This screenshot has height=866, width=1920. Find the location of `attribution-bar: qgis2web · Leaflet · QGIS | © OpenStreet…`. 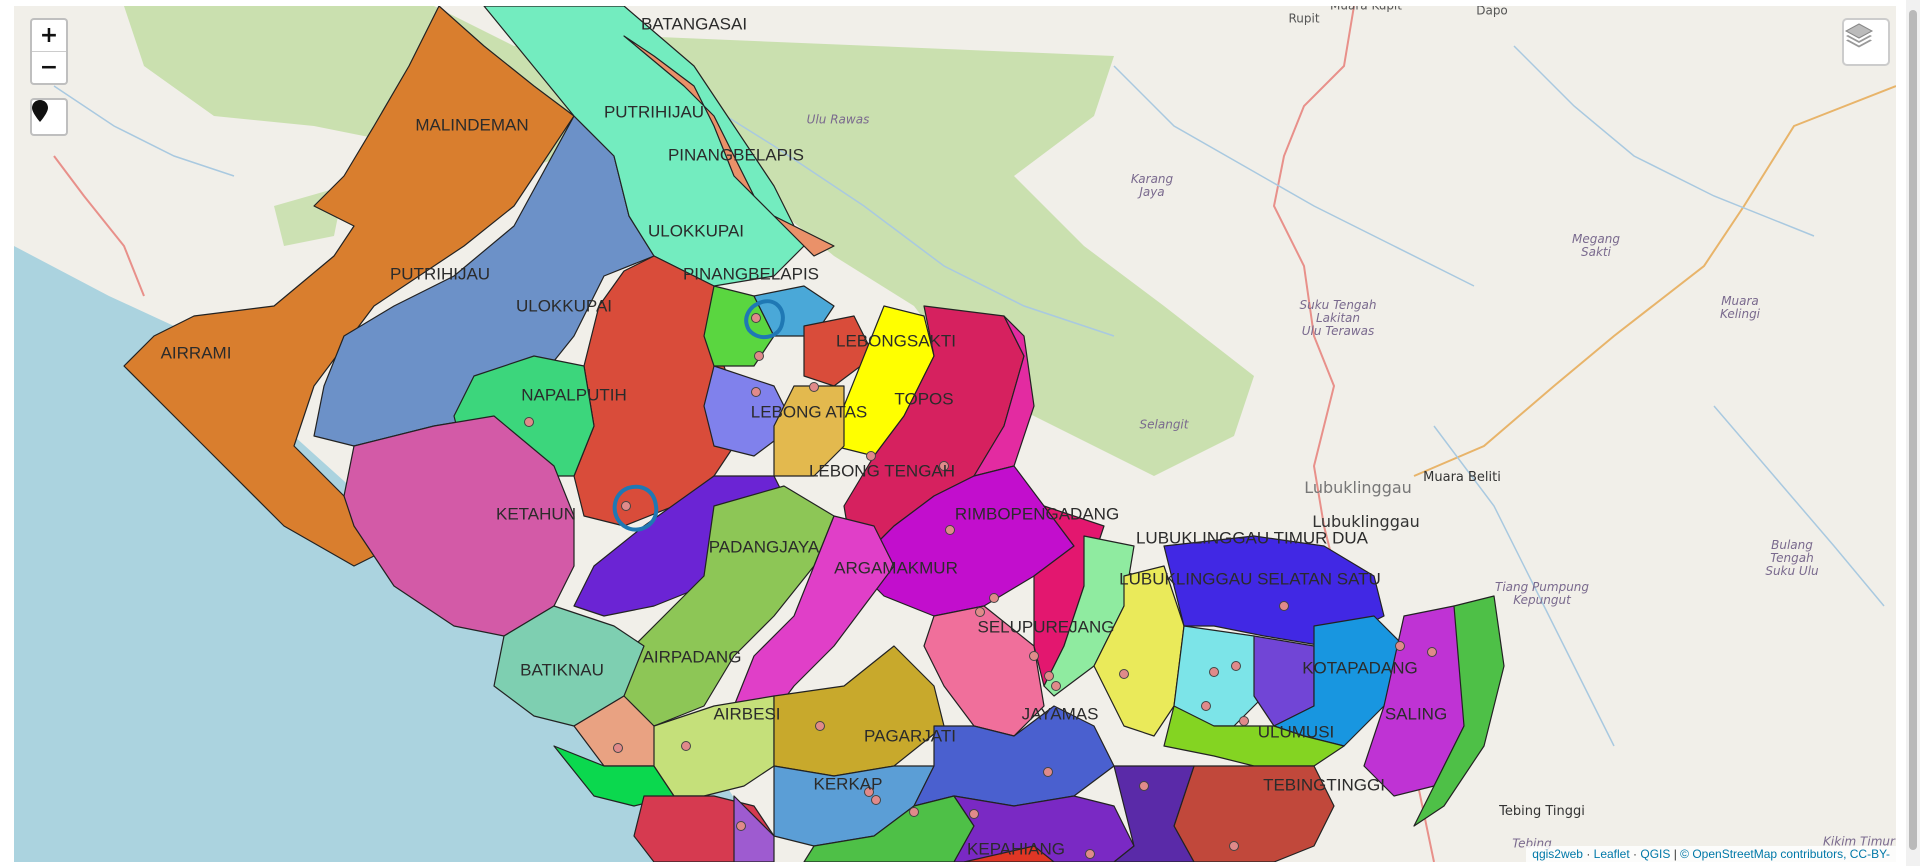

attribution-bar: qgis2web · Leaflet · QGIS | © OpenStreet… is located at coordinates (1711, 854).